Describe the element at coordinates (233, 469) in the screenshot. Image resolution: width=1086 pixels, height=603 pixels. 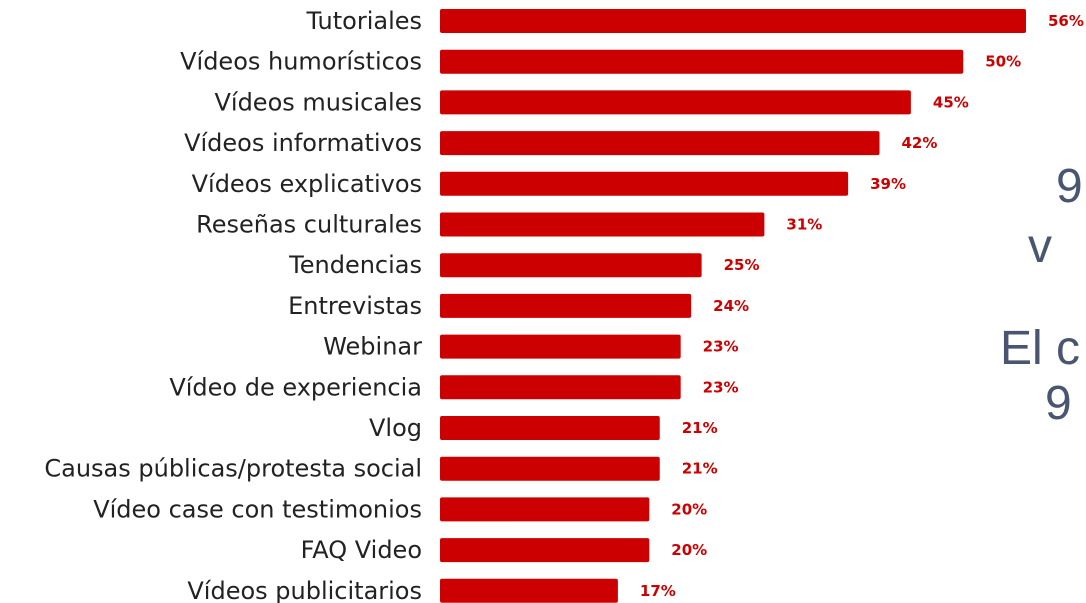
I see `category-label: Causas públicas/protesta social` at that location.